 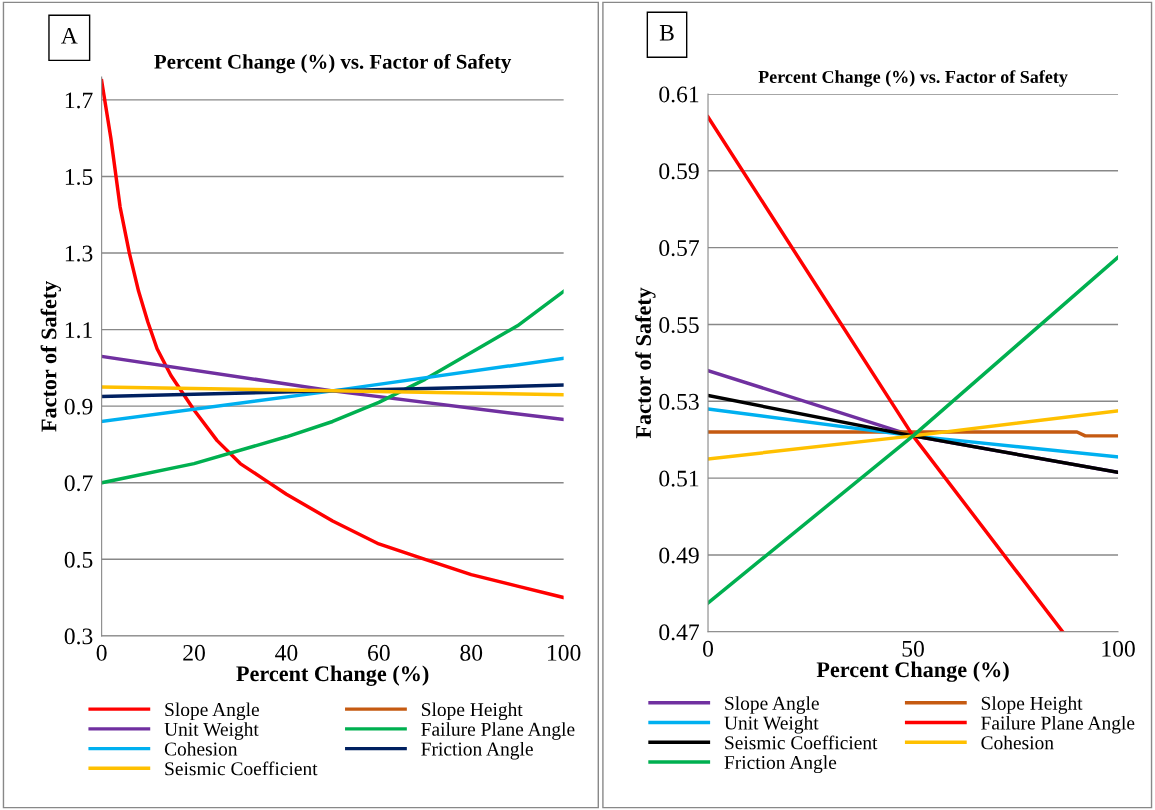 What do you see at coordinates (194, 652) in the screenshot?
I see `x-tick-label: 20` at bounding box center [194, 652].